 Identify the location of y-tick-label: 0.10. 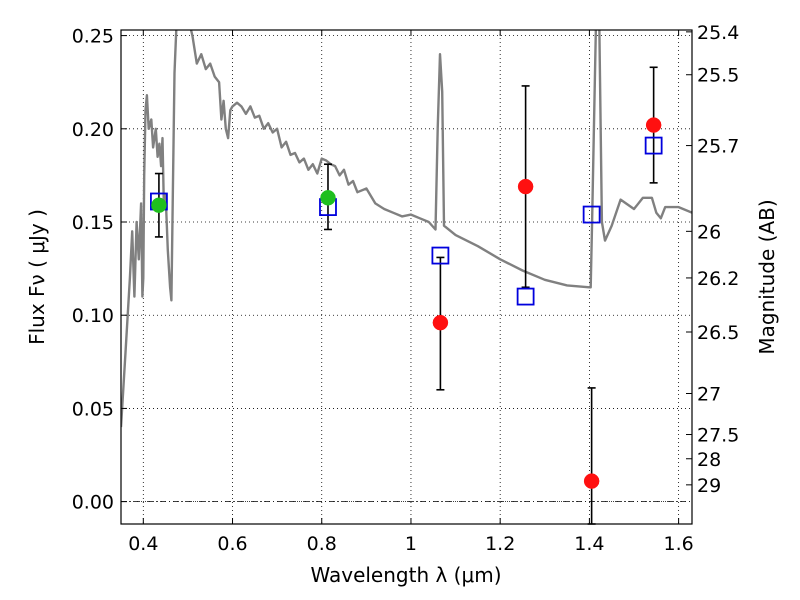
(93, 316).